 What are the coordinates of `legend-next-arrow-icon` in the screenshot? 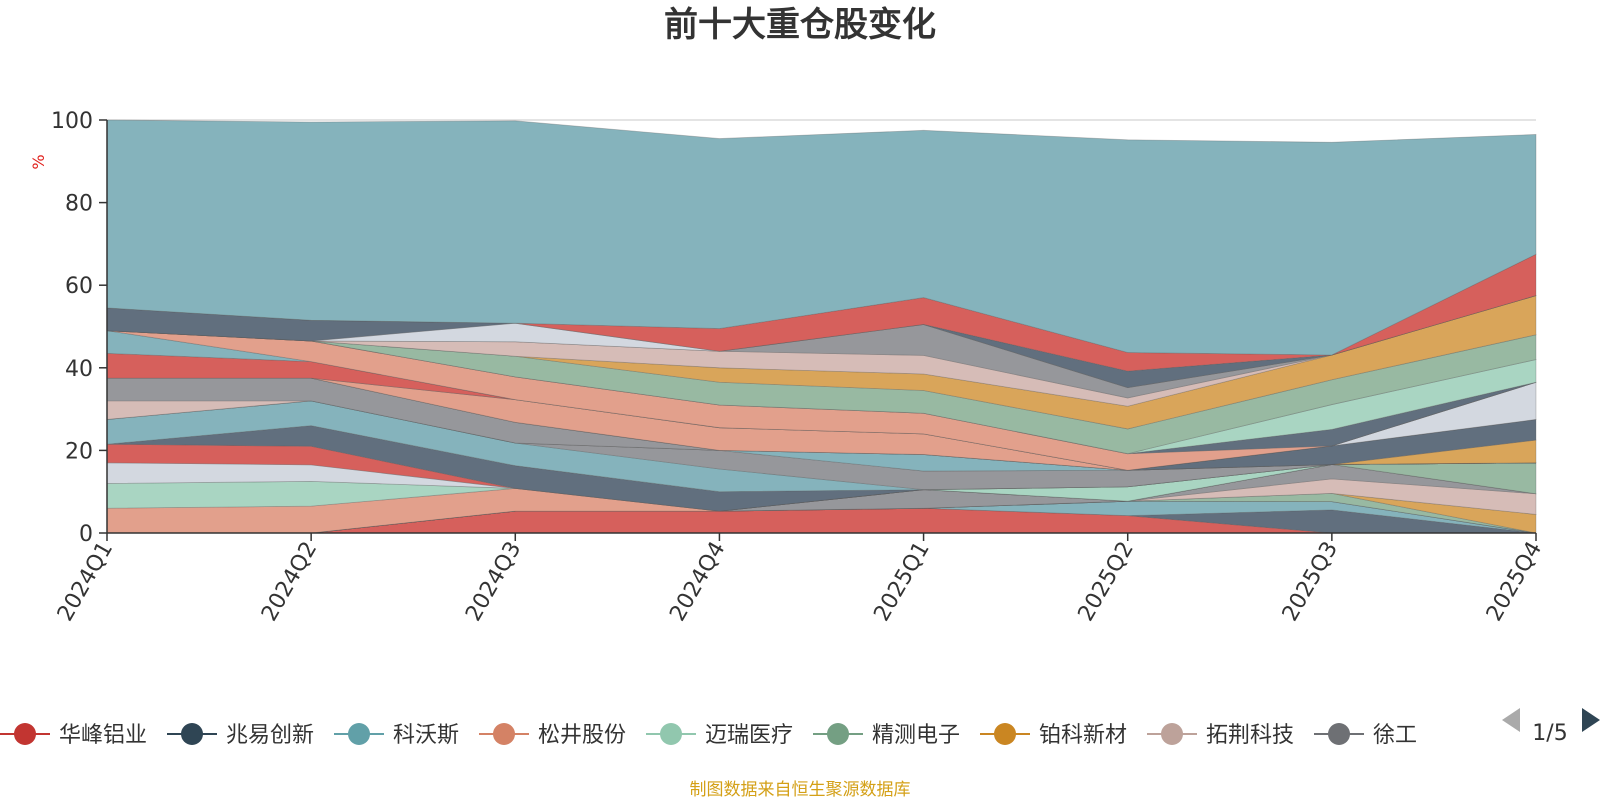 It's located at (1591, 720).